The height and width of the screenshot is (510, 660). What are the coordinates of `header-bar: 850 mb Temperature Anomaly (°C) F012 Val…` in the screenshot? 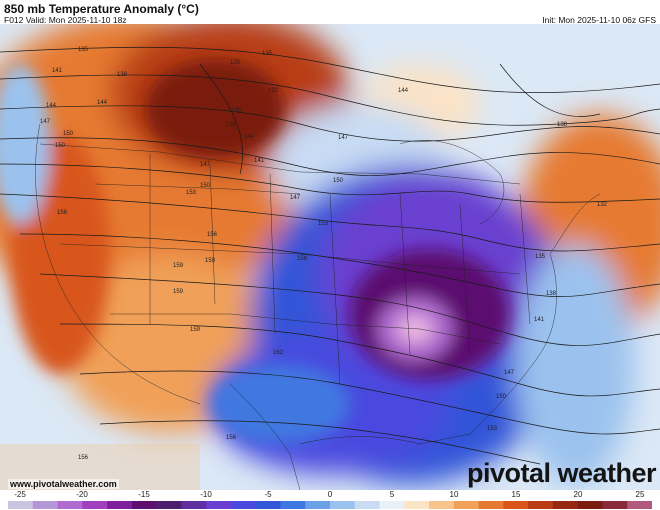 It's located at (330, 12).